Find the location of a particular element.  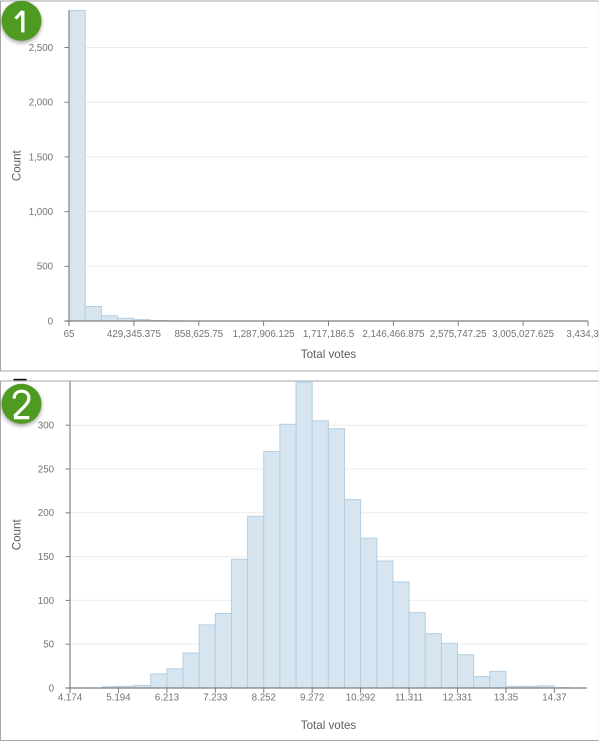

svg-text: 1,000 is located at coordinates (41, 212).